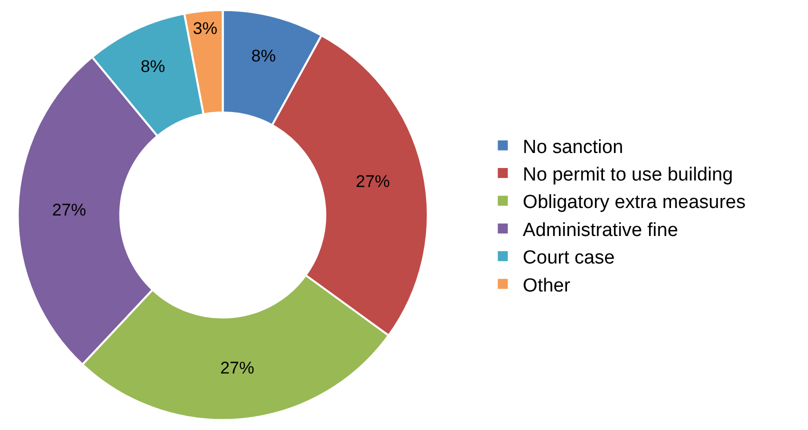 Image resolution: width=808 pixels, height=430 pixels. I want to click on data-label: 3%, so click(205, 28).